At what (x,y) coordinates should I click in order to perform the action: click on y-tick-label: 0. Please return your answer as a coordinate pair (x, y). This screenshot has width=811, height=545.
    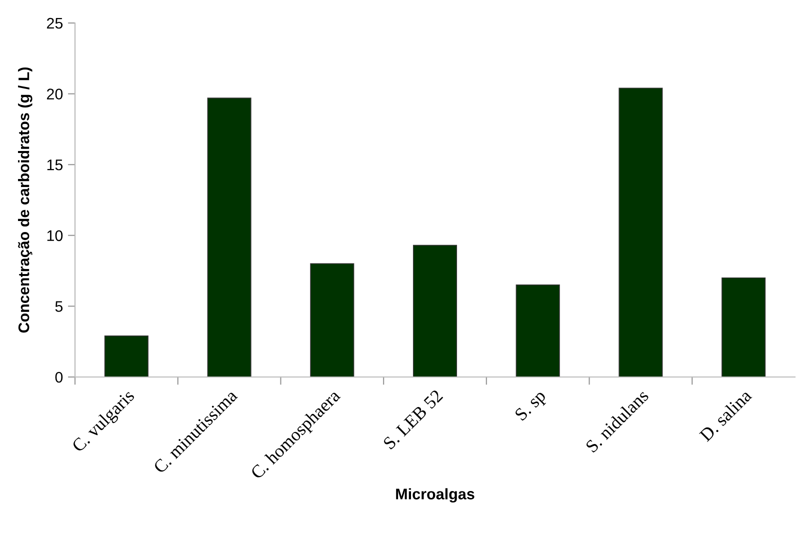
    Looking at the image, I should click on (59, 377).